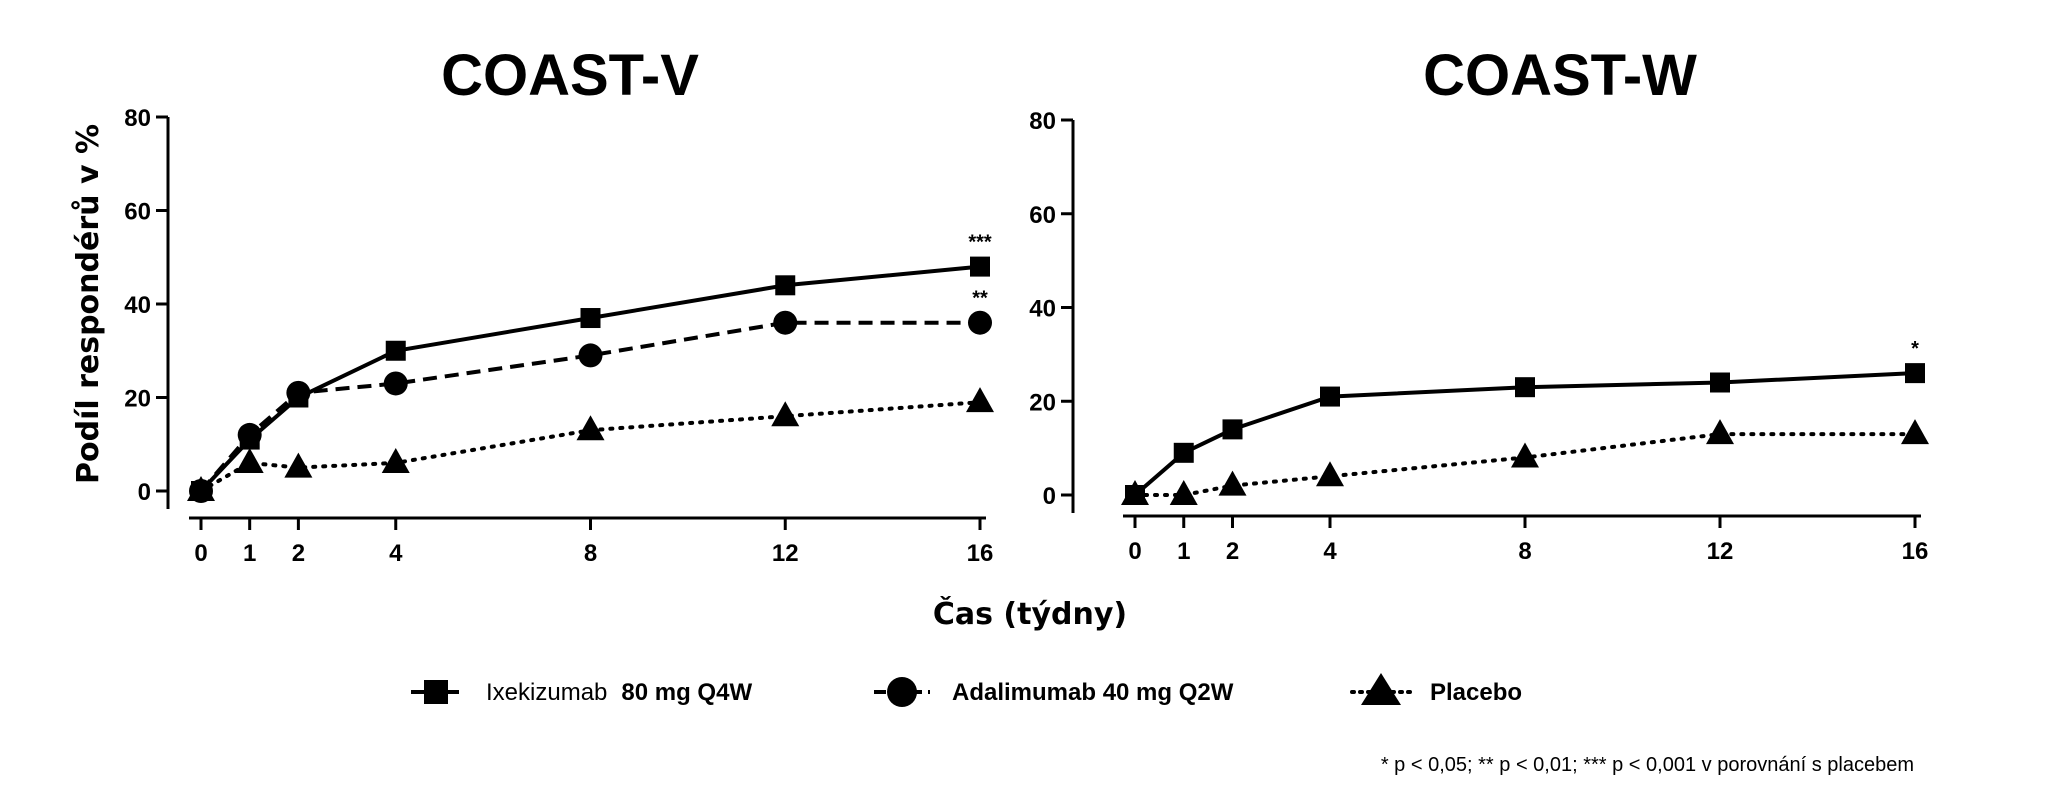 The height and width of the screenshot is (800, 2058). What do you see at coordinates (1030, 613) in the screenshot?
I see `x-axis-title: Čas (týdny)` at bounding box center [1030, 613].